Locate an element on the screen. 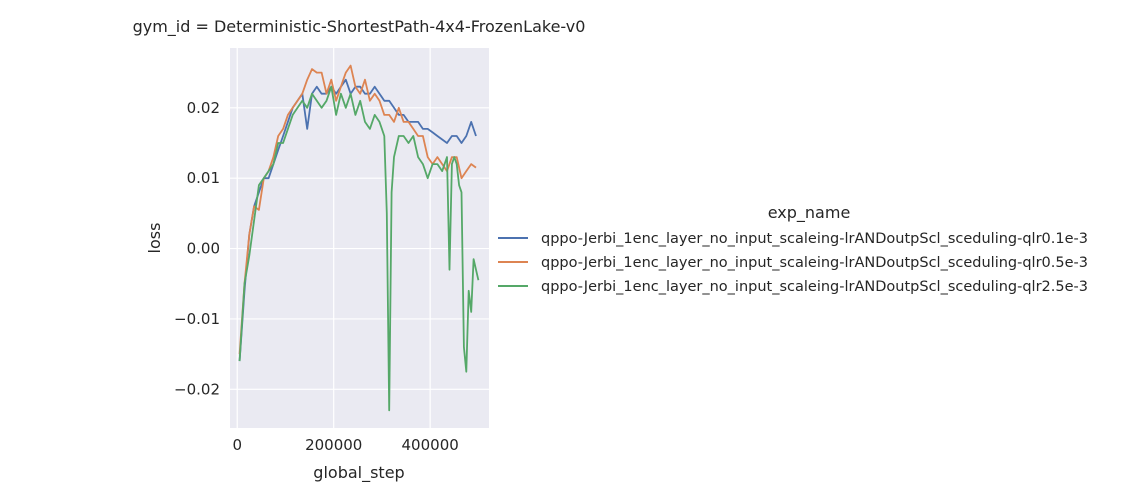  y-tick-label: 0.02 is located at coordinates (203, 108).